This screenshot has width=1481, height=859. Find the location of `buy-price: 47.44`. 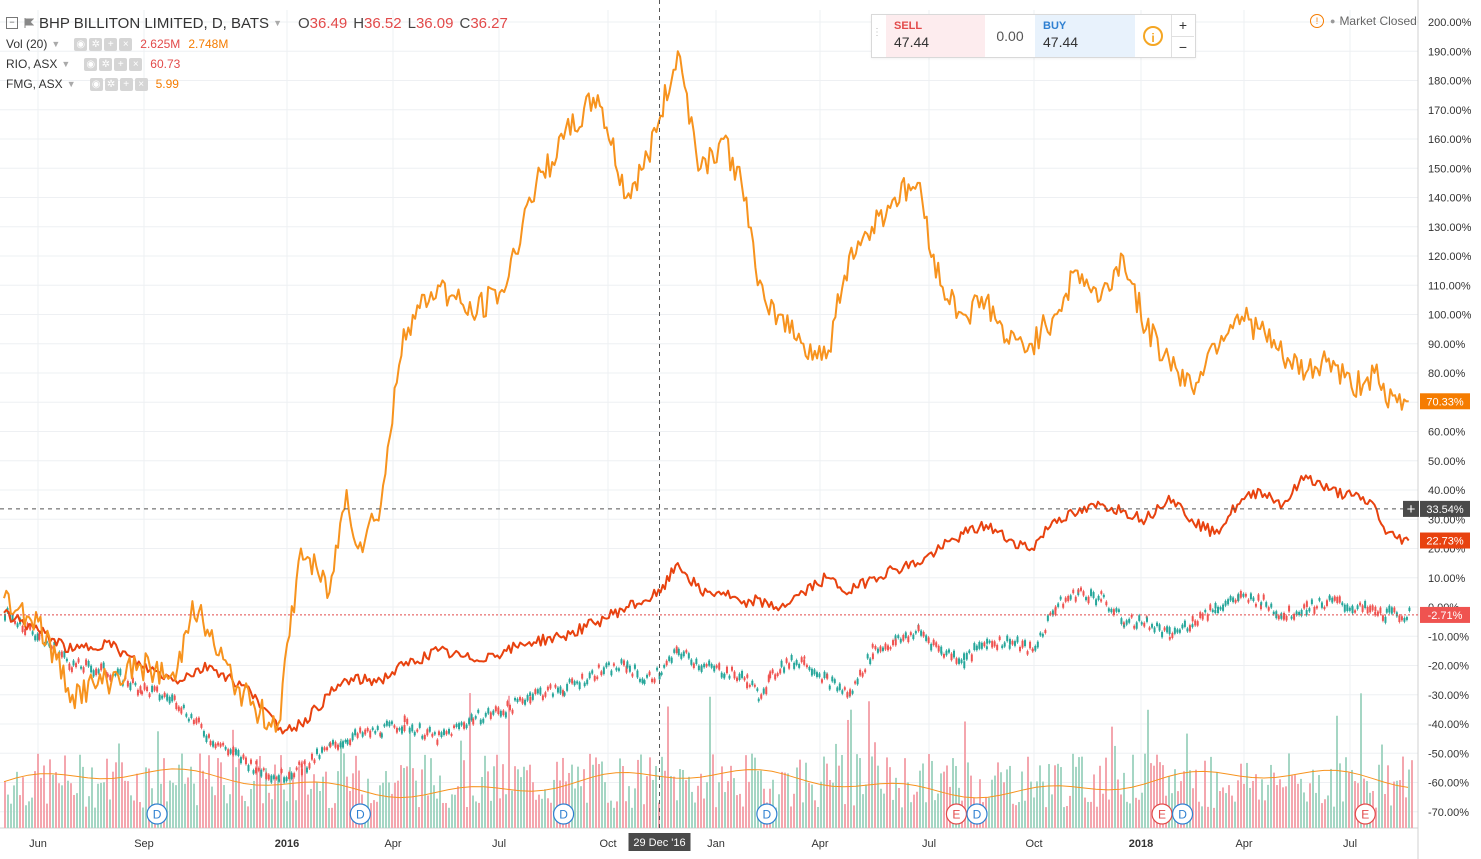

buy-price: 47.44 is located at coordinates (1061, 42).